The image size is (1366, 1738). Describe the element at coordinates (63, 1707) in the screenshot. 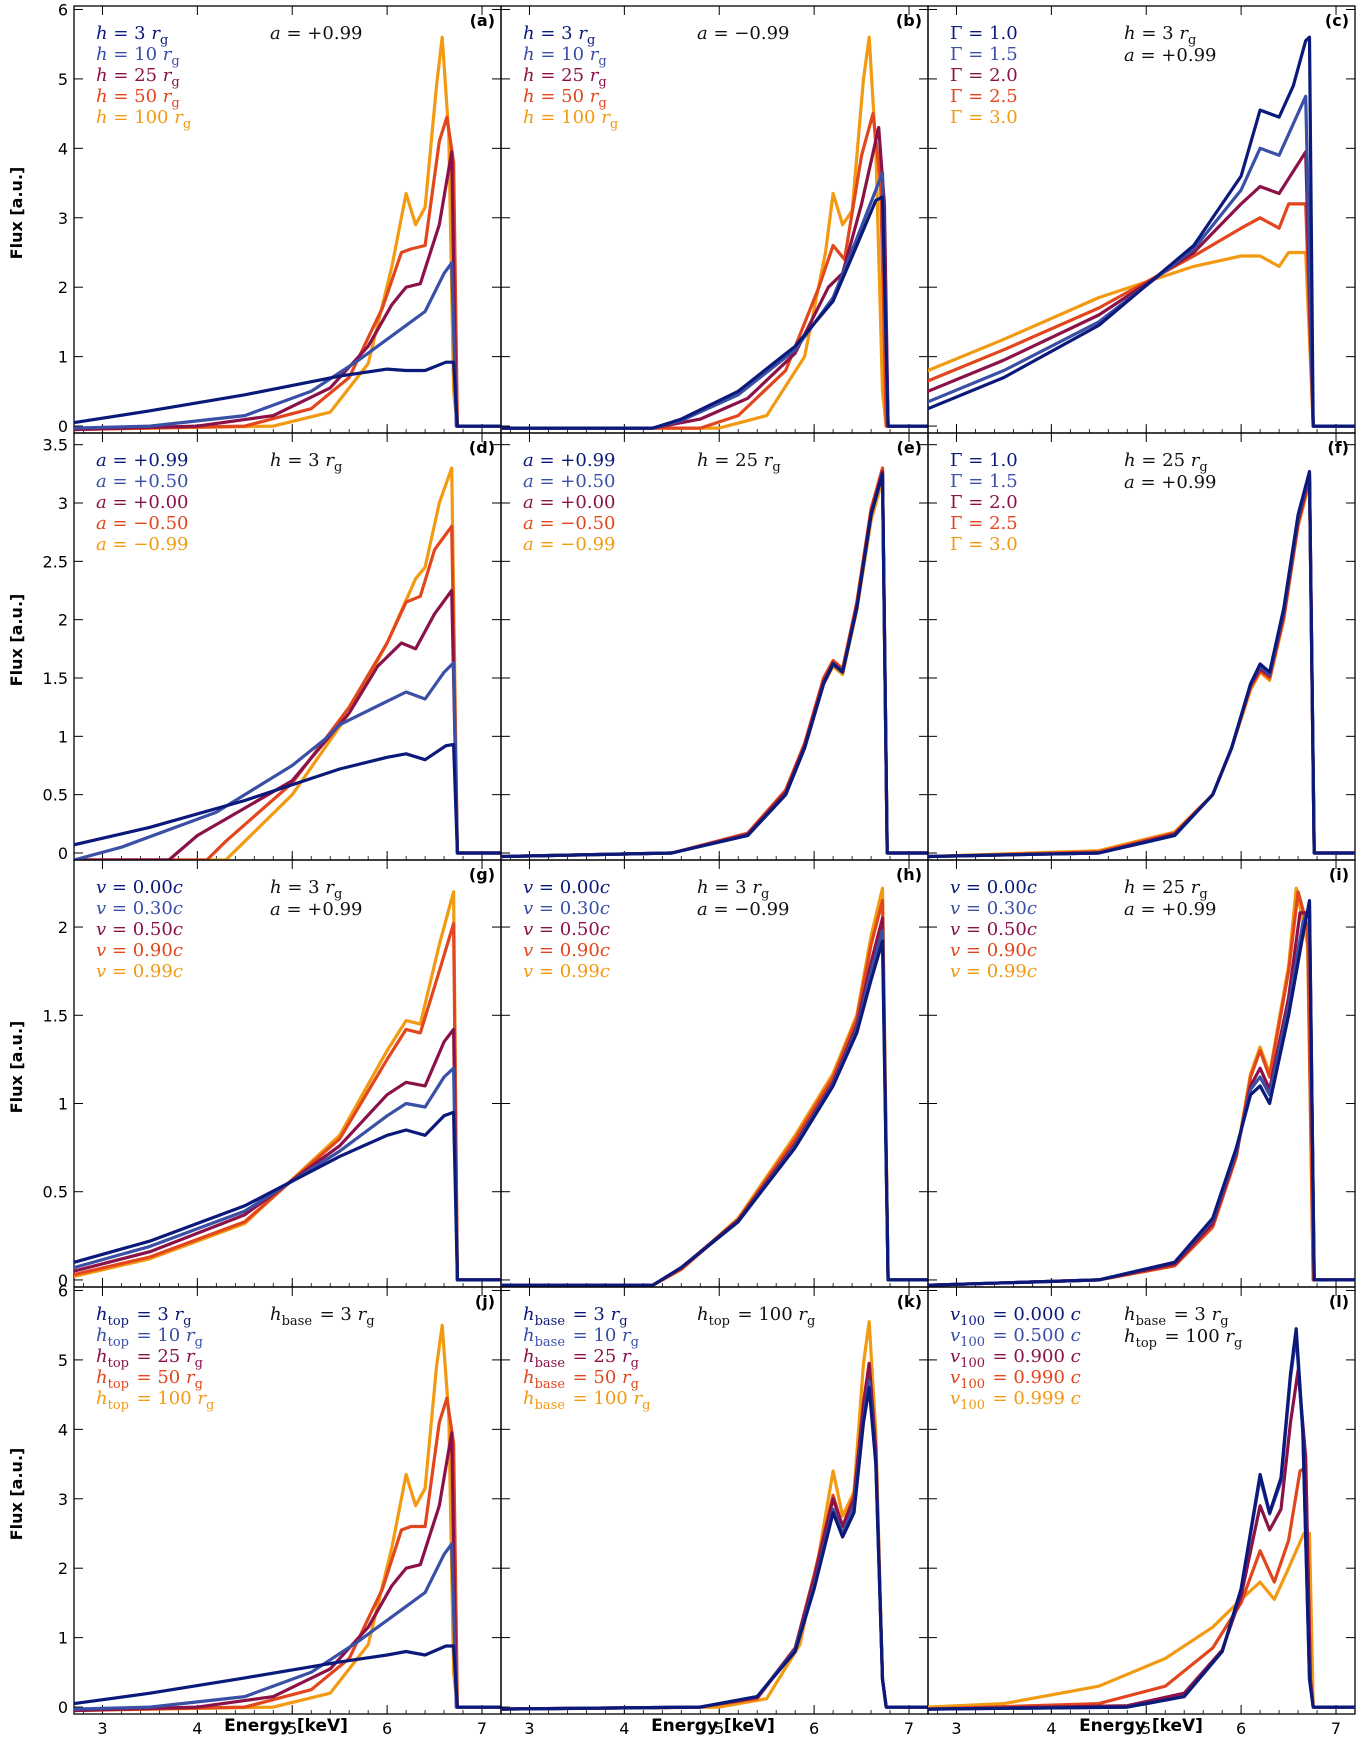

I see `y-tick-label: 0` at that location.